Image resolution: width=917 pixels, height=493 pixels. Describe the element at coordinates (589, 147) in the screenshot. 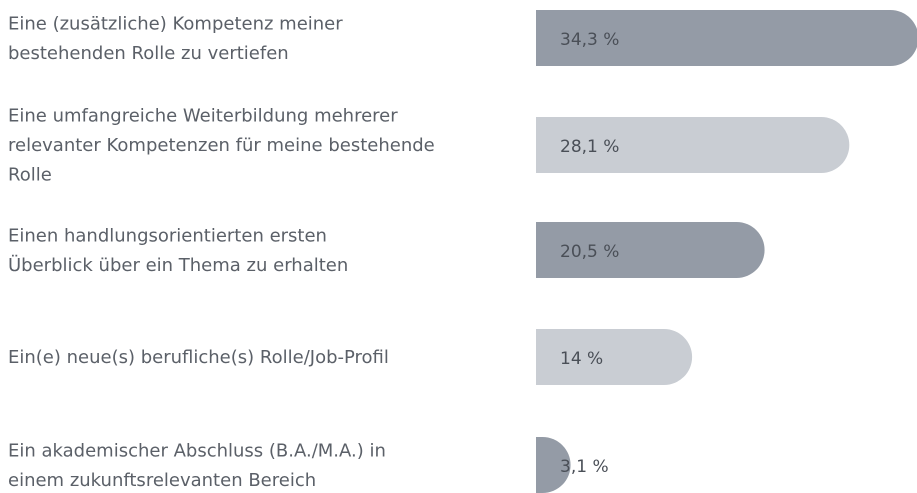

I see `value-label: 28,1 %` at that location.